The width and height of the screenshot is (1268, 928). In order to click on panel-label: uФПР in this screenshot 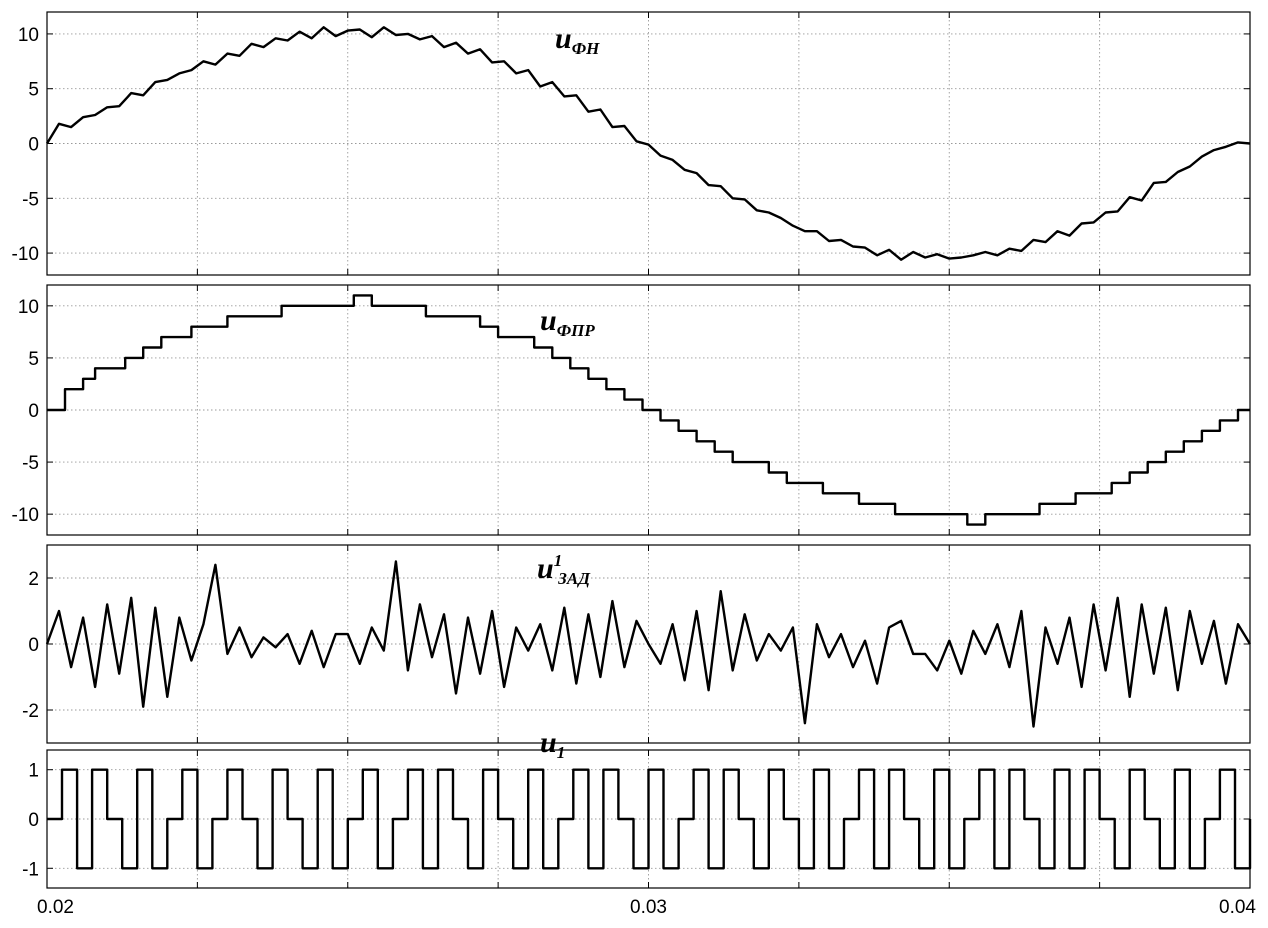, I will do `click(567, 322)`.